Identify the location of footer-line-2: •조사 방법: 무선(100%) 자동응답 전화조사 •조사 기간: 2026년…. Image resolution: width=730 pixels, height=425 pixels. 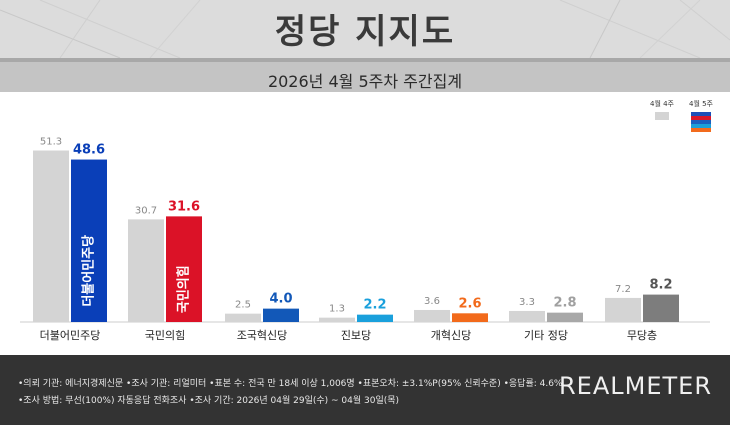
(209, 401).